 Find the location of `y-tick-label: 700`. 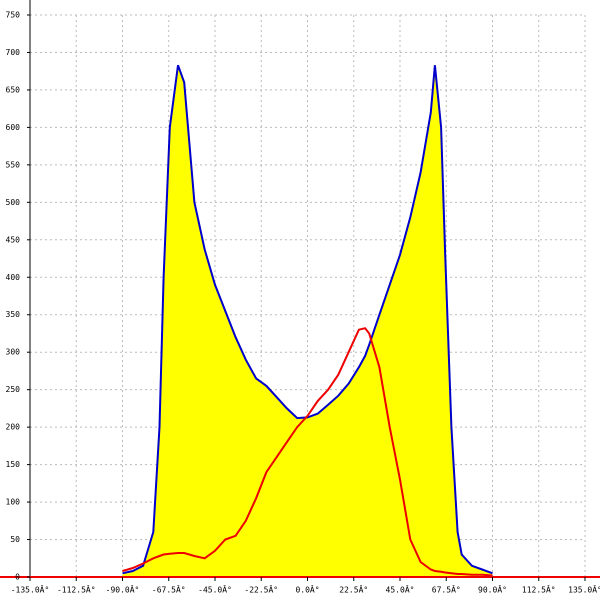

y-tick-label: 700 is located at coordinates (13, 52).